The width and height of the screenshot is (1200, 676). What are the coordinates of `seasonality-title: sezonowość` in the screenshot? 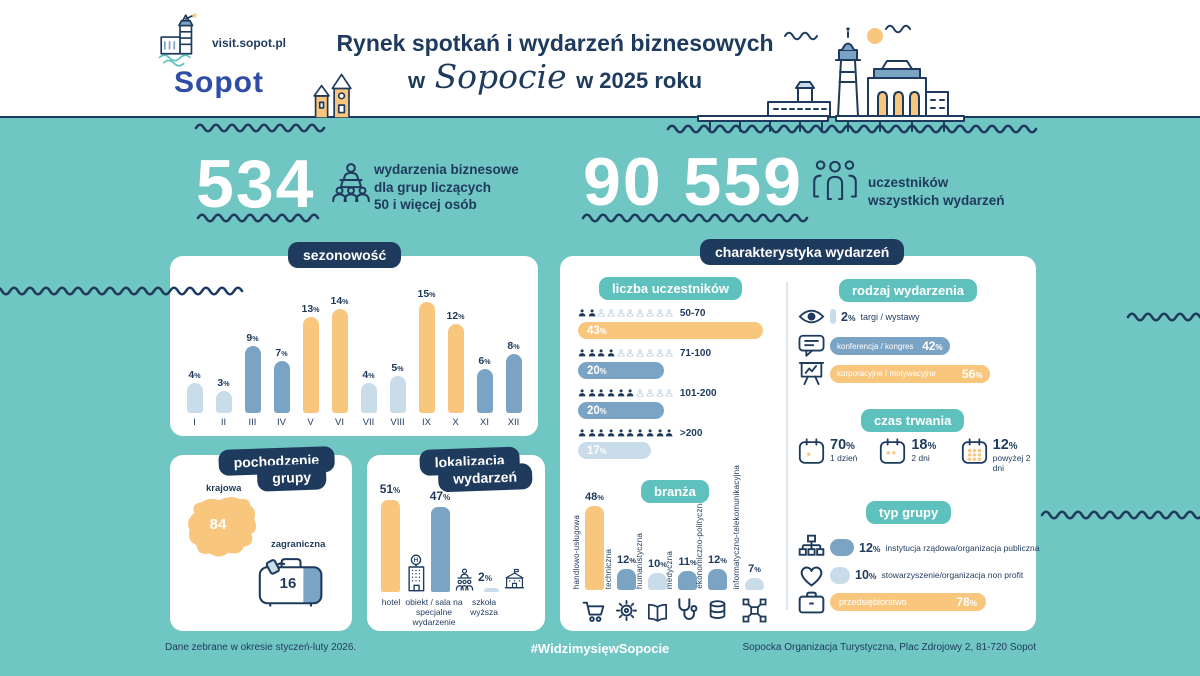 It's located at (345, 255).